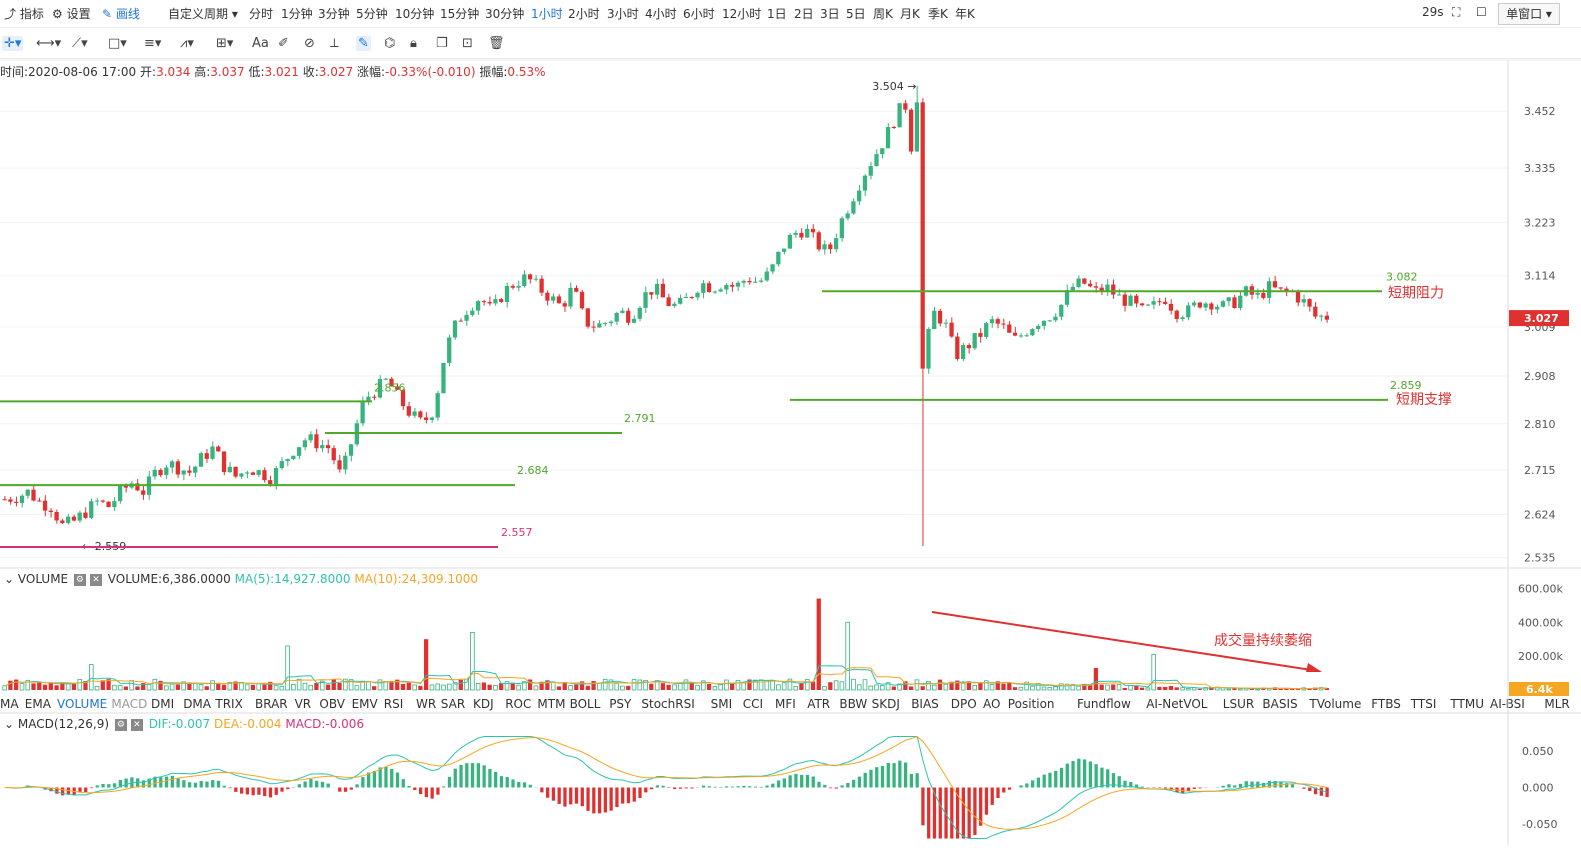  What do you see at coordinates (225, 43) in the screenshot?
I see `measure-icon: ⊞▾` at bounding box center [225, 43].